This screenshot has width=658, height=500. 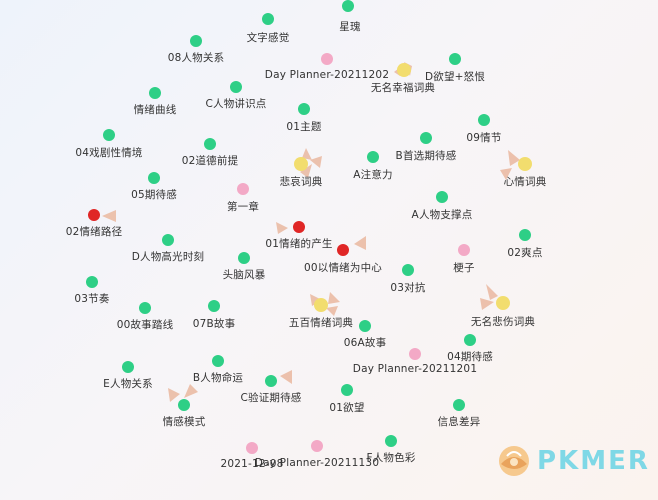 I want to click on graph-node-label: 头脑风暴, so click(x=244, y=275).